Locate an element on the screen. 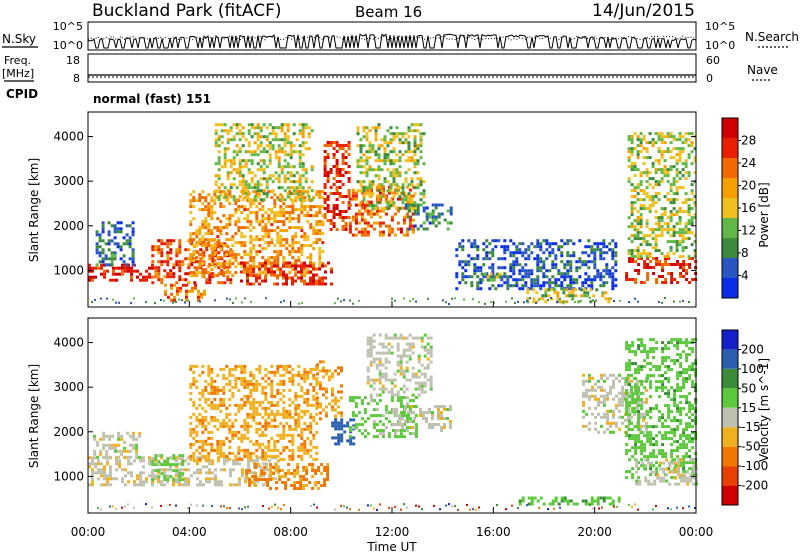 This screenshot has width=800, height=554. ground-scatter-cell is located at coordinates (392, 298).